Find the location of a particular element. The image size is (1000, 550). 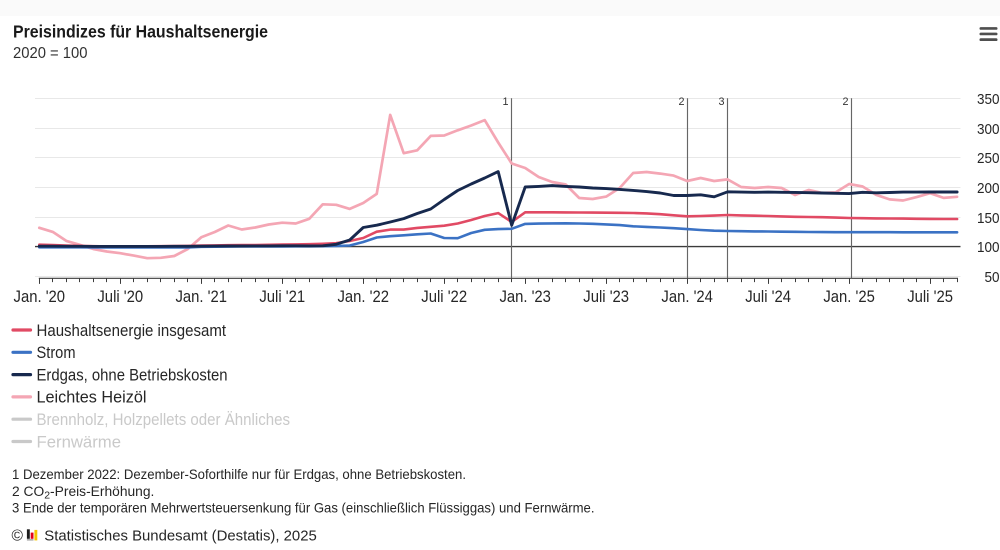

svg-text: Juli '24 is located at coordinates (768, 297).